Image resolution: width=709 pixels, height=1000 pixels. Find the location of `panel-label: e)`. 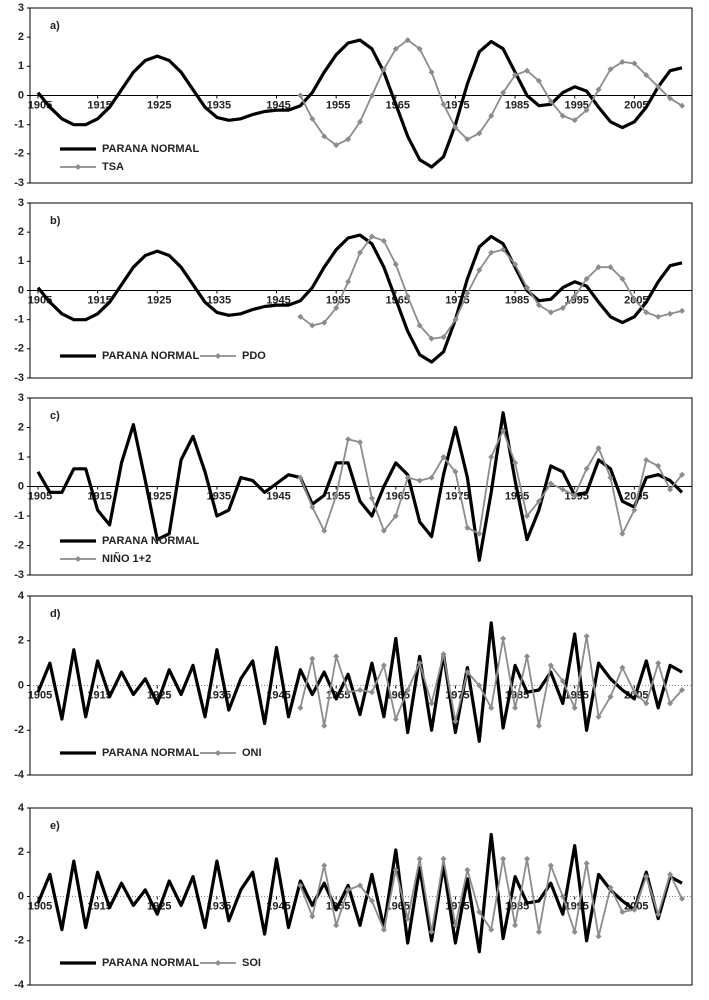

panel-label: e) is located at coordinates (55, 826).